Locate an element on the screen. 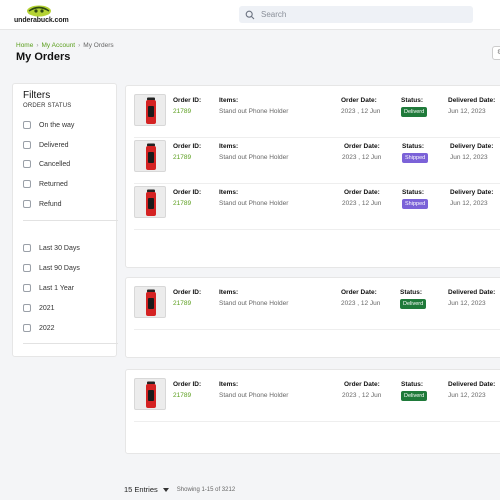 This screenshot has width=500, height=500. filter-cancelled: Cancelled is located at coordinates (46, 164).